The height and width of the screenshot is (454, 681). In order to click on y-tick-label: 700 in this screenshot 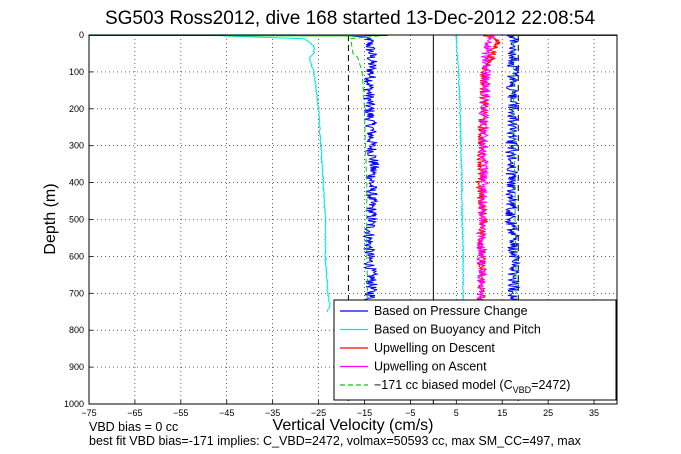, I will do `click(76, 293)`.